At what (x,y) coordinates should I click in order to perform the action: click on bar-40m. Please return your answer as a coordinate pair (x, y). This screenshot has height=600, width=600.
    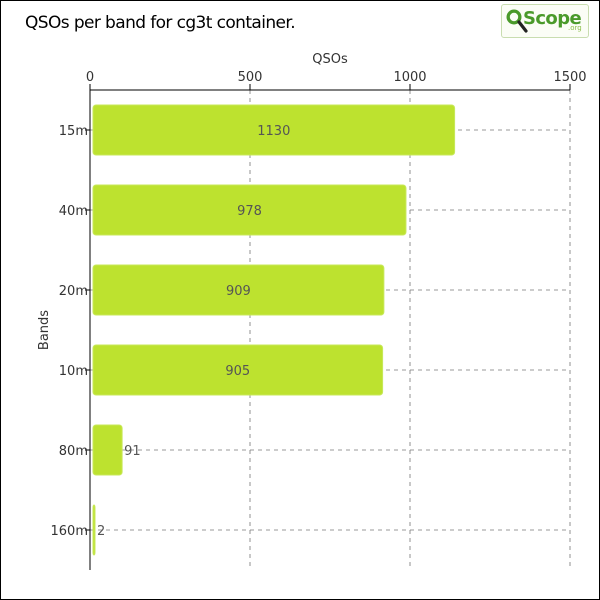
    Looking at the image, I should click on (249, 210).